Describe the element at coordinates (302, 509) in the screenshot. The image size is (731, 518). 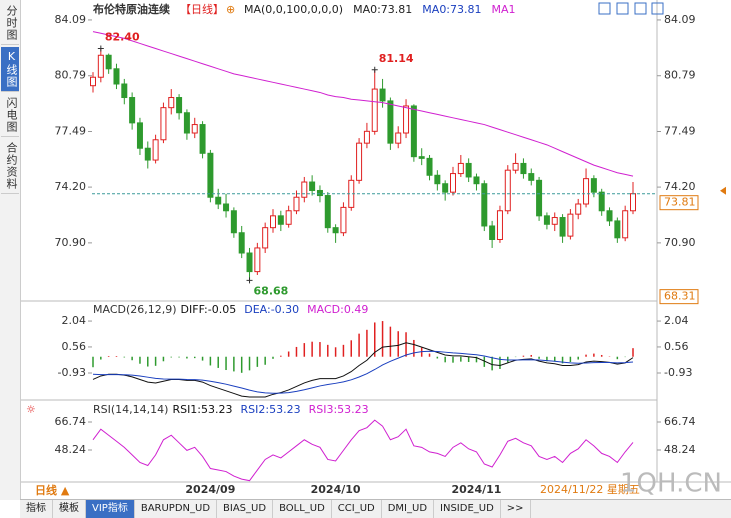
I see `tab: BOLL_UD` at that location.